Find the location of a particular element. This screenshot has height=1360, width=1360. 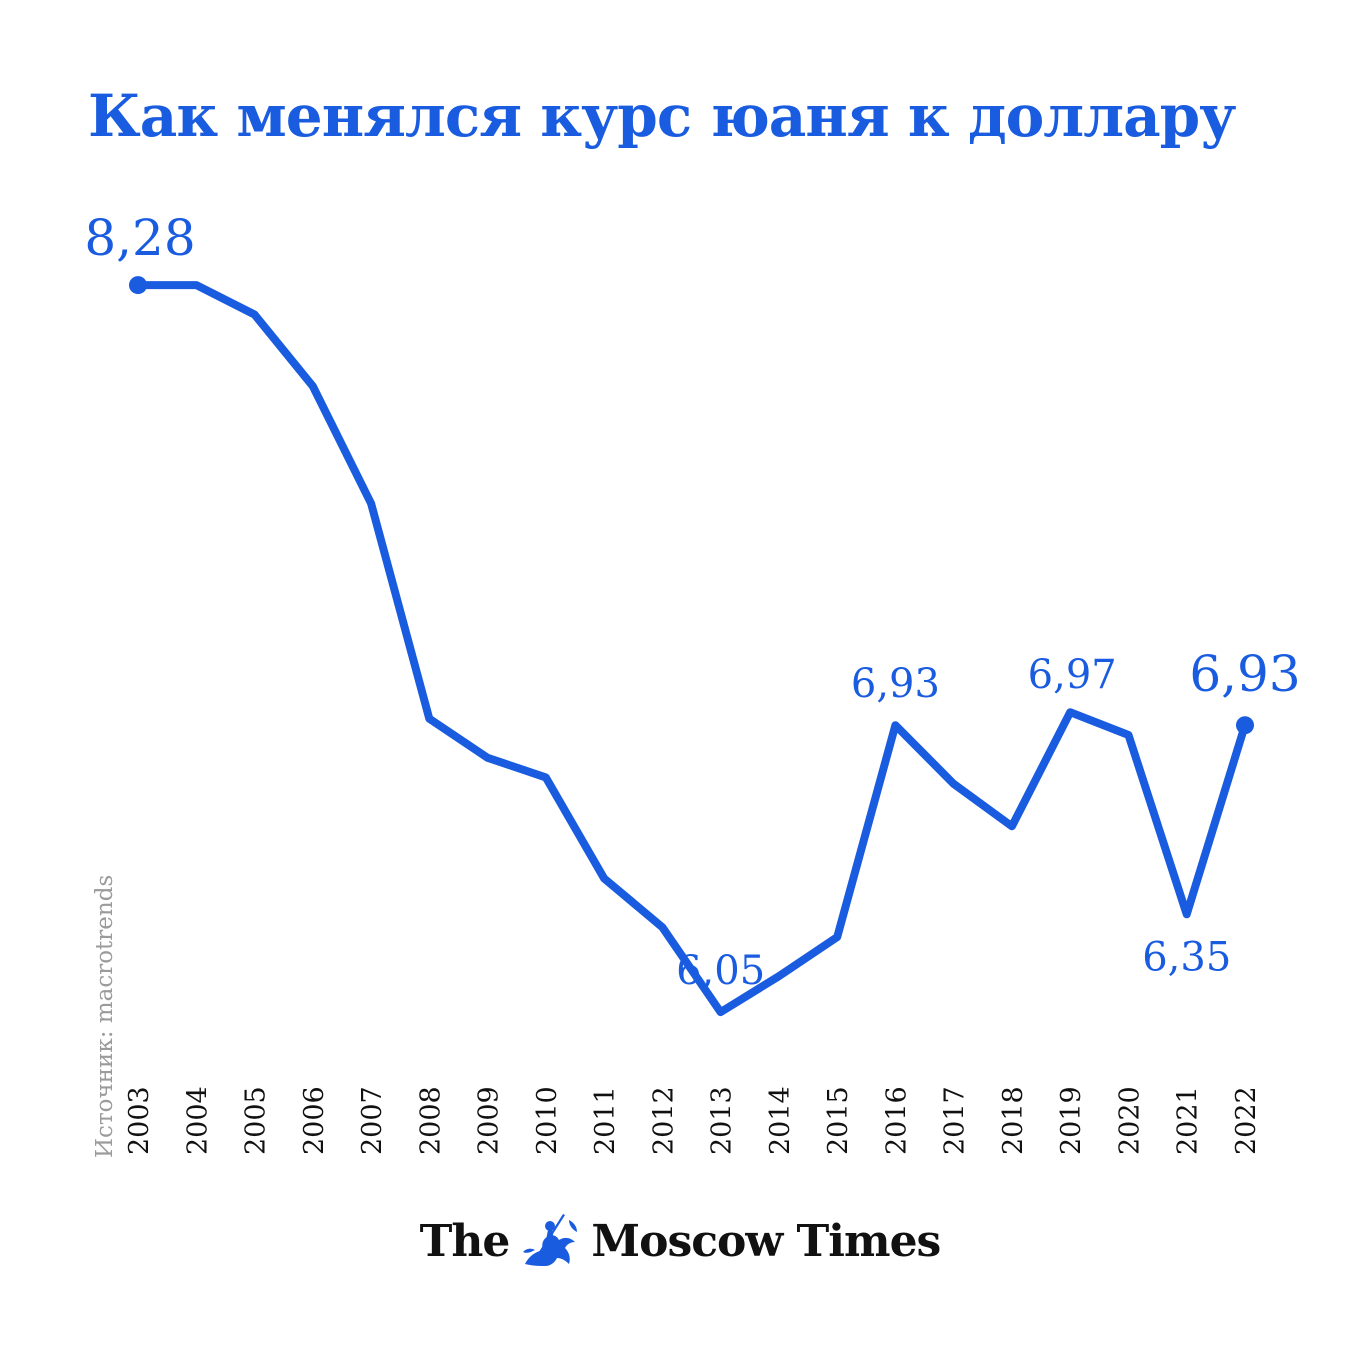

brand-name-left: The is located at coordinates (465, 1241).